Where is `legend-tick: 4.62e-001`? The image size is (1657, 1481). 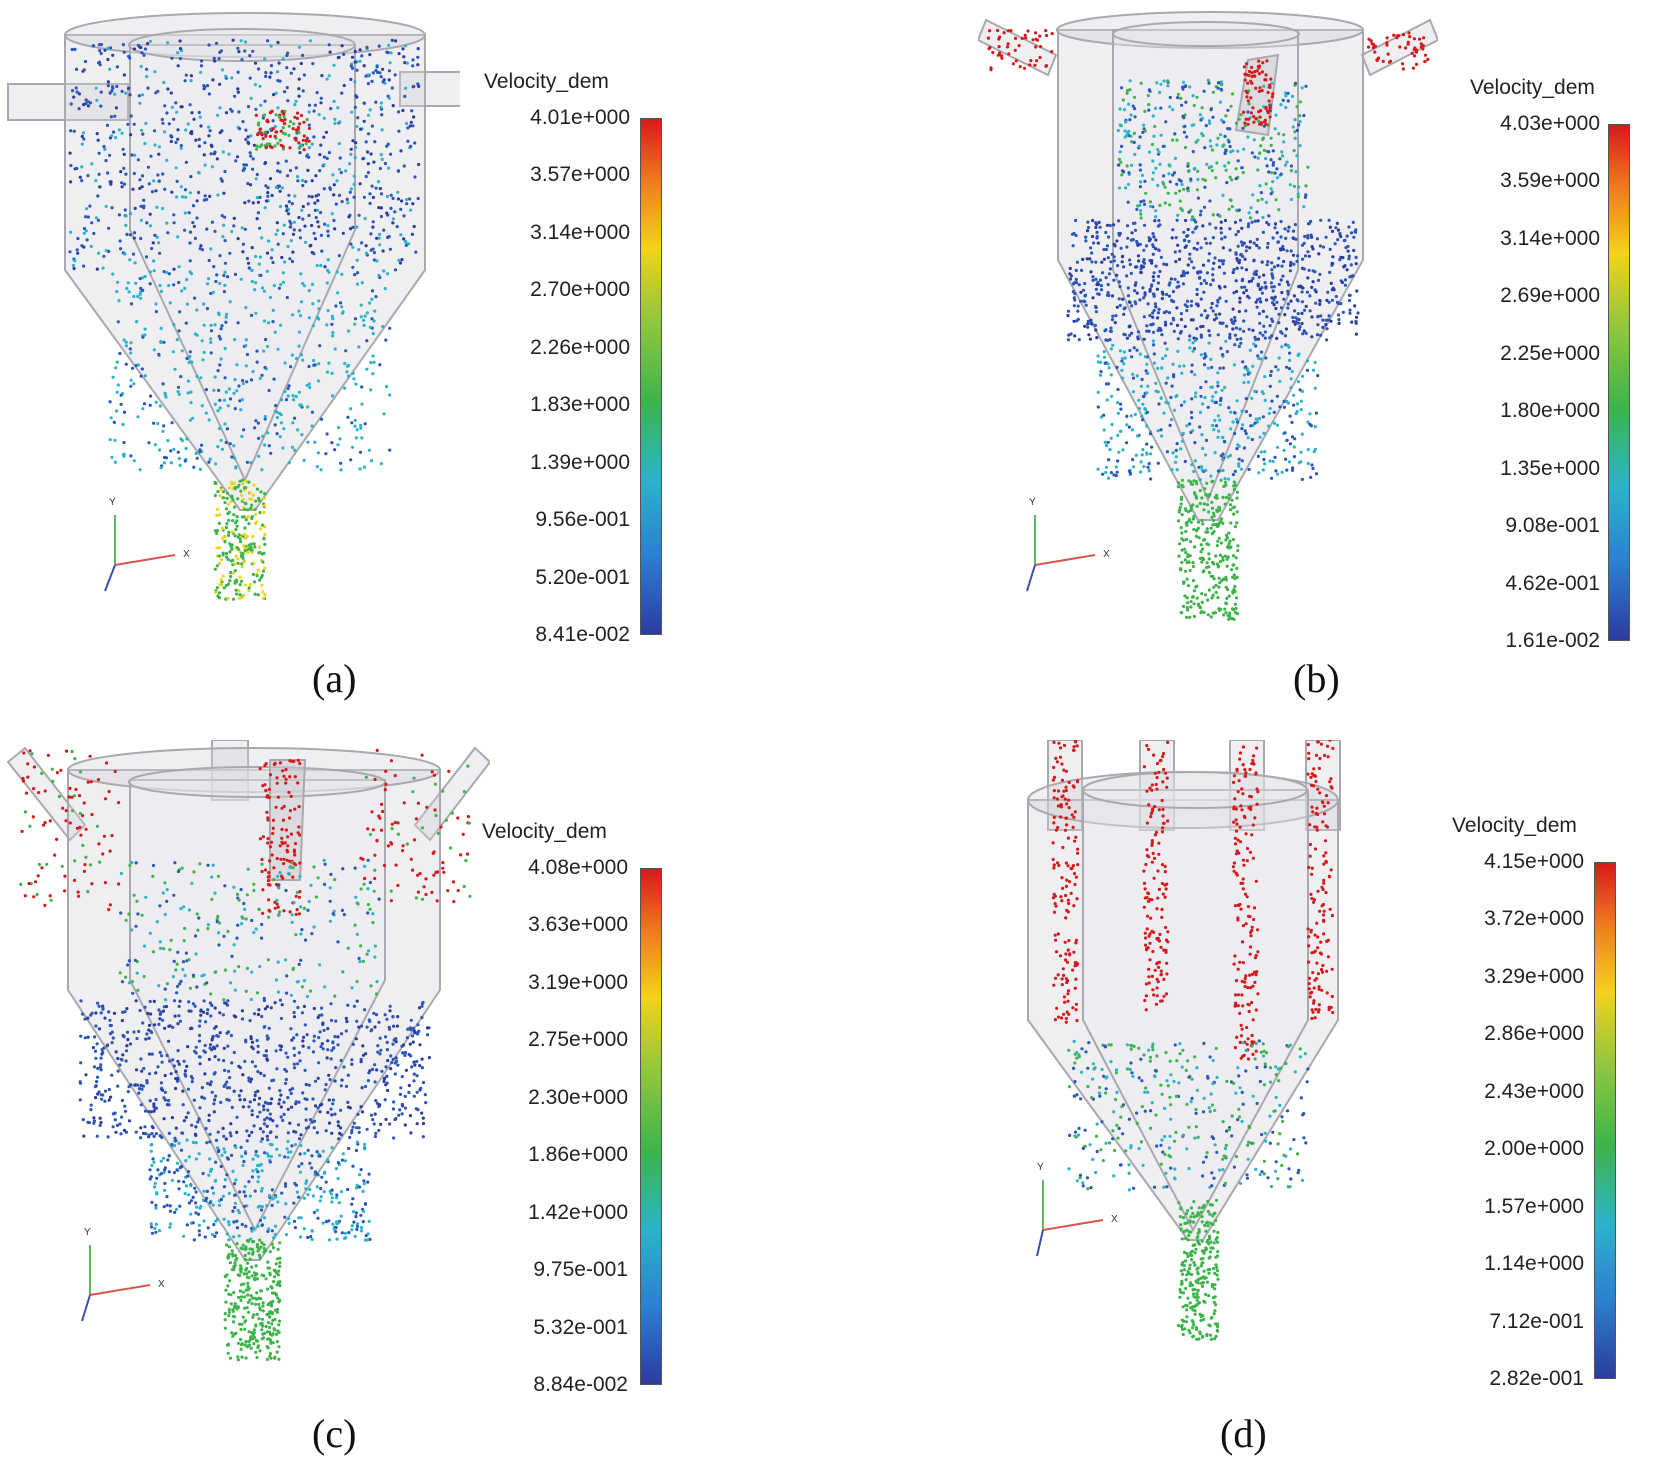 legend-tick: 4.62e-001 is located at coordinates (1552, 583).